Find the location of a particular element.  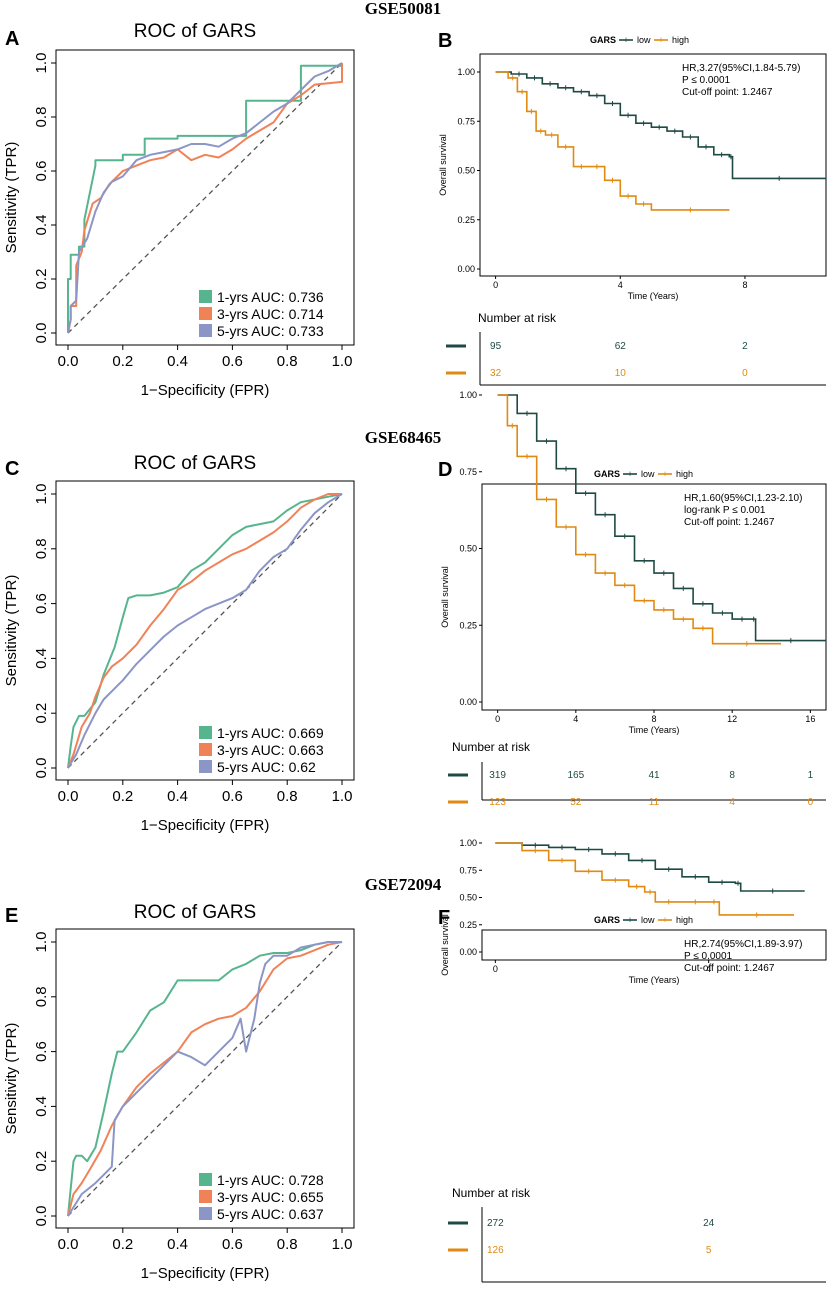

km-legend-high-cross: + is located at coordinates (660, 40).